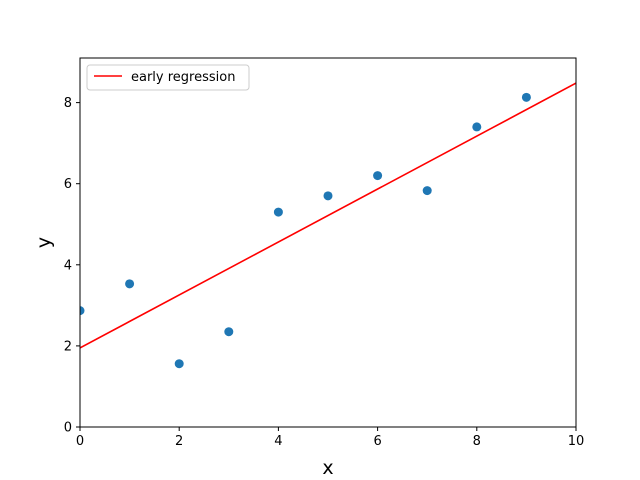 The width and height of the screenshot is (640, 480). Describe the element at coordinates (68, 428) in the screenshot. I see `y-tick-label: 0` at that location.